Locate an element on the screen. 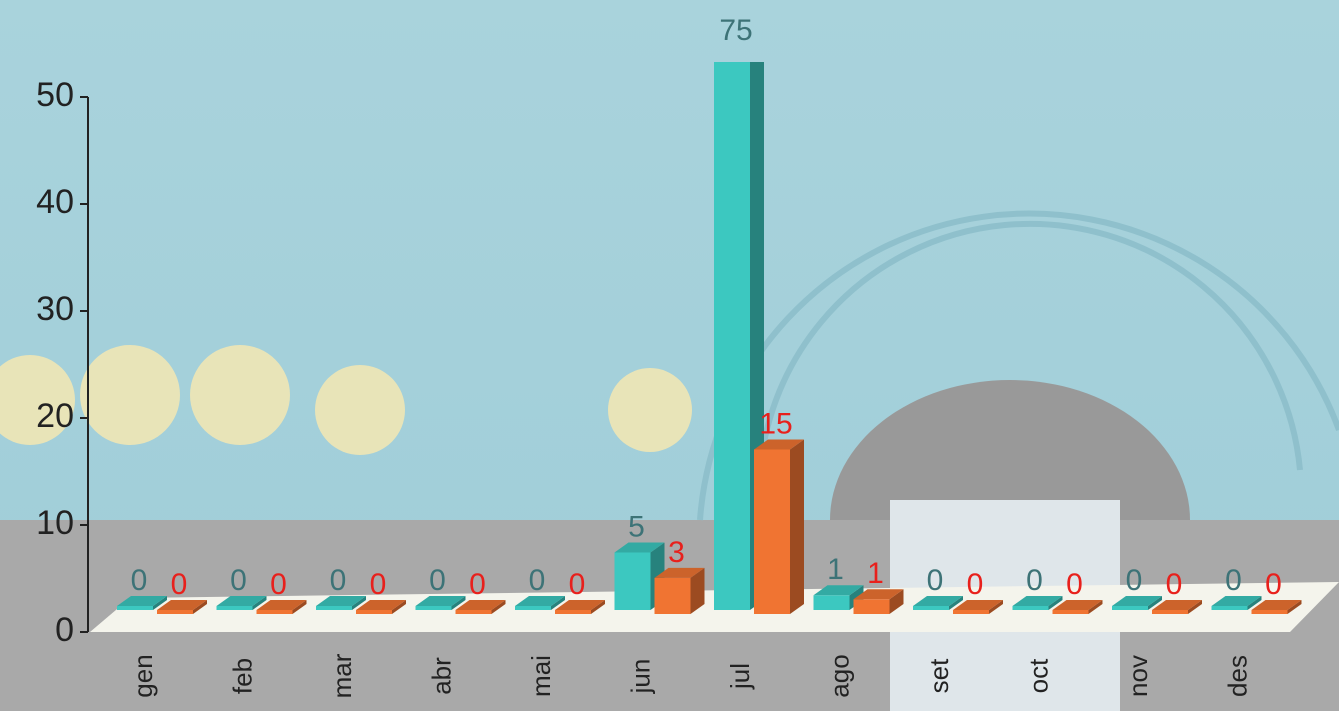 The width and height of the screenshot is (1339, 711). x-tick-label: set is located at coordinates (939, 675).